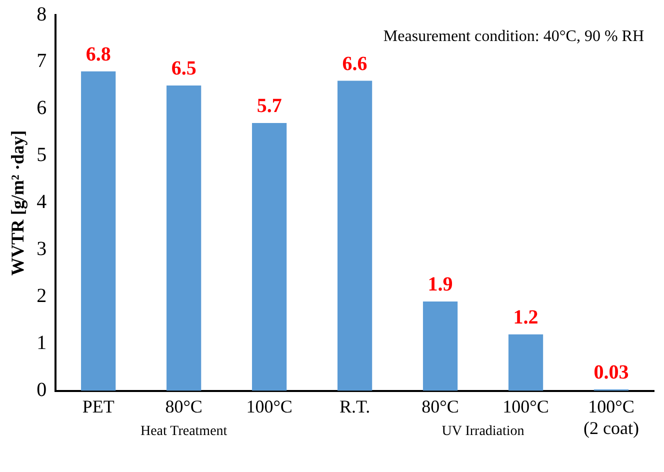  I want to click on y-tick-label: 8, so click(41, 14).